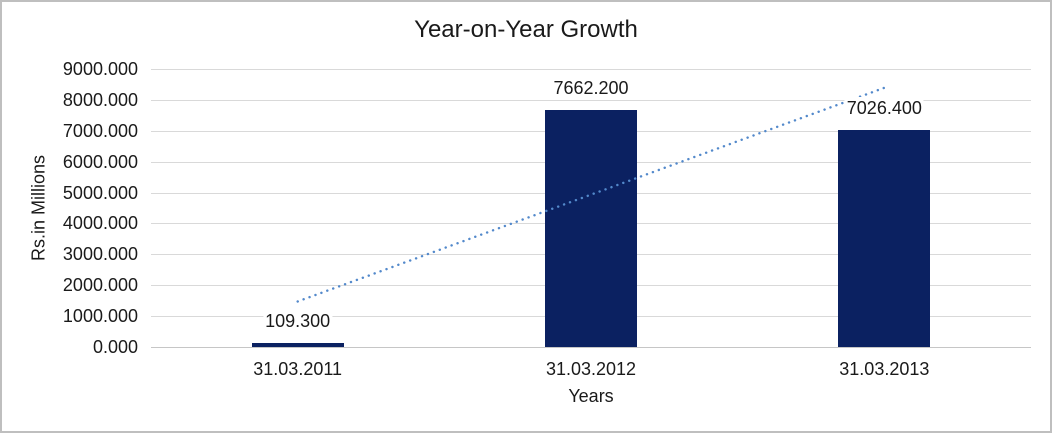 The image size is (1052, 433). Describe the element at coordinates (298, 369) in the screenshot. I see `x-category-label: 31.03.2011` at that location.